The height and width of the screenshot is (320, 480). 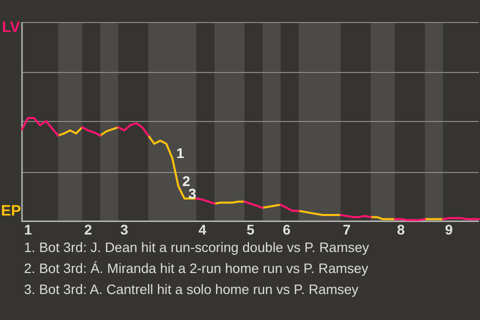 I want to click on x-tick-label: 7, so click(x=346, y=229).